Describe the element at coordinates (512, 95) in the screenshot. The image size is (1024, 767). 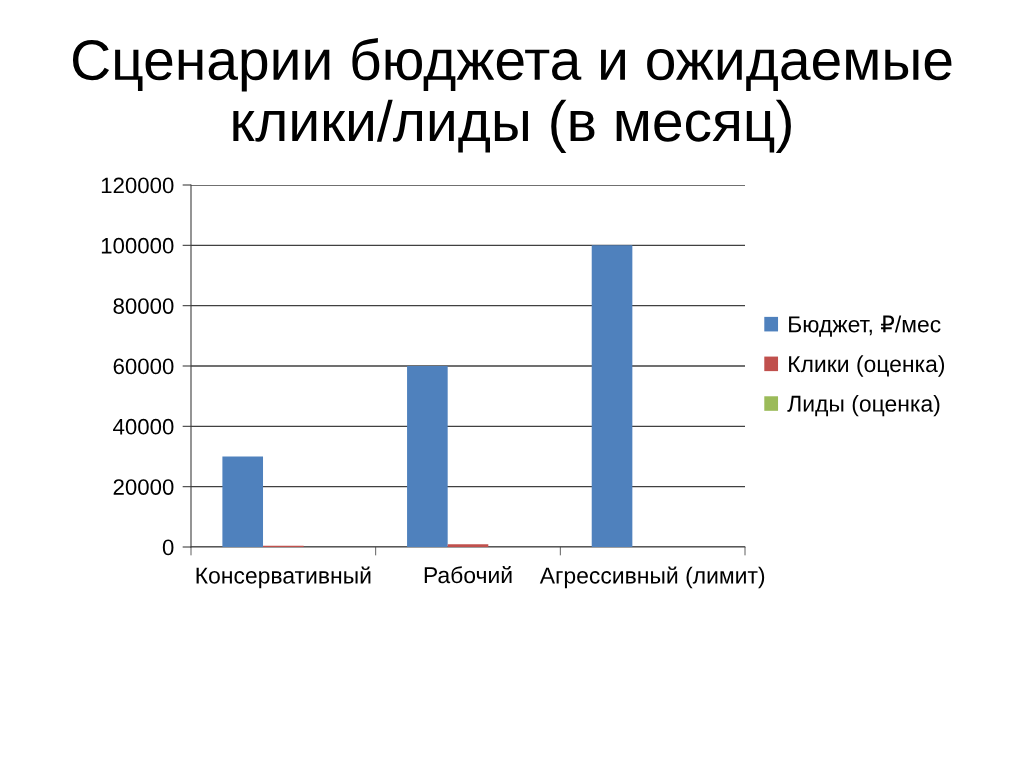
I see `chart-title: Сценарии бюджета и ожидаемые клики/лиды (в месяц)` at that location.